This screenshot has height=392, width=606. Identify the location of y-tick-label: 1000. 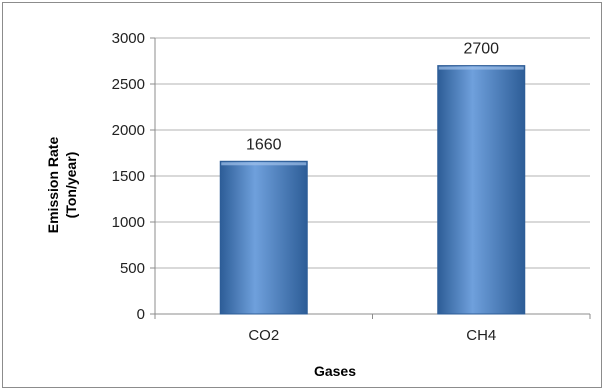
(128, 222).